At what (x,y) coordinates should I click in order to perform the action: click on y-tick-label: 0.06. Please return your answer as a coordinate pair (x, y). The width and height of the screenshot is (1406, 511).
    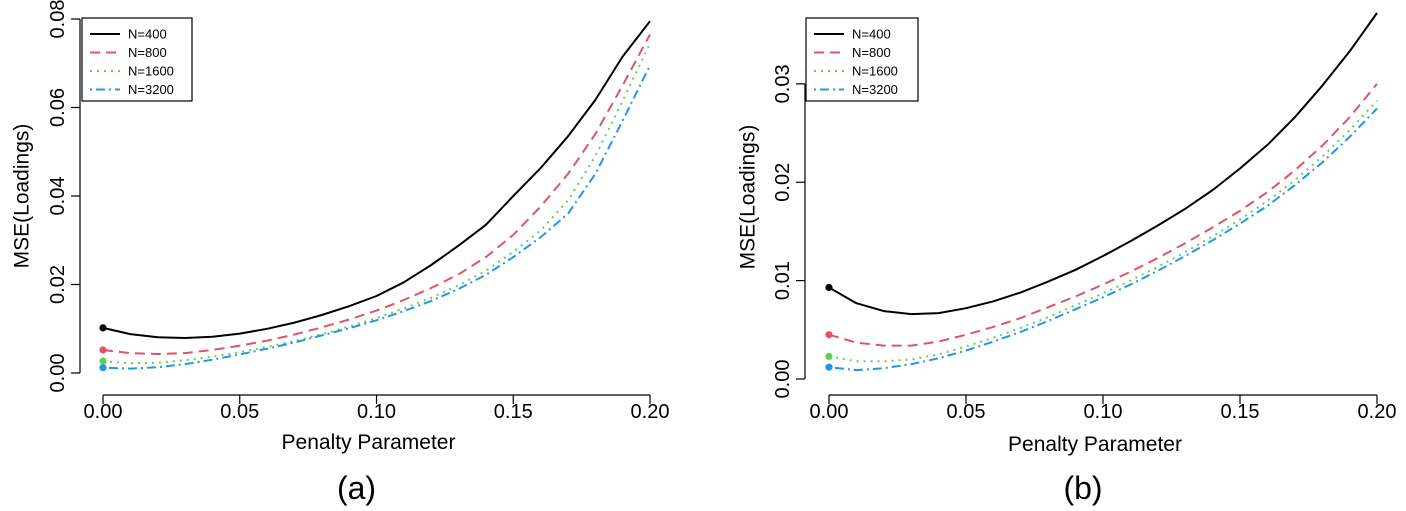
    Looking at the image, I should click on (58, 107).